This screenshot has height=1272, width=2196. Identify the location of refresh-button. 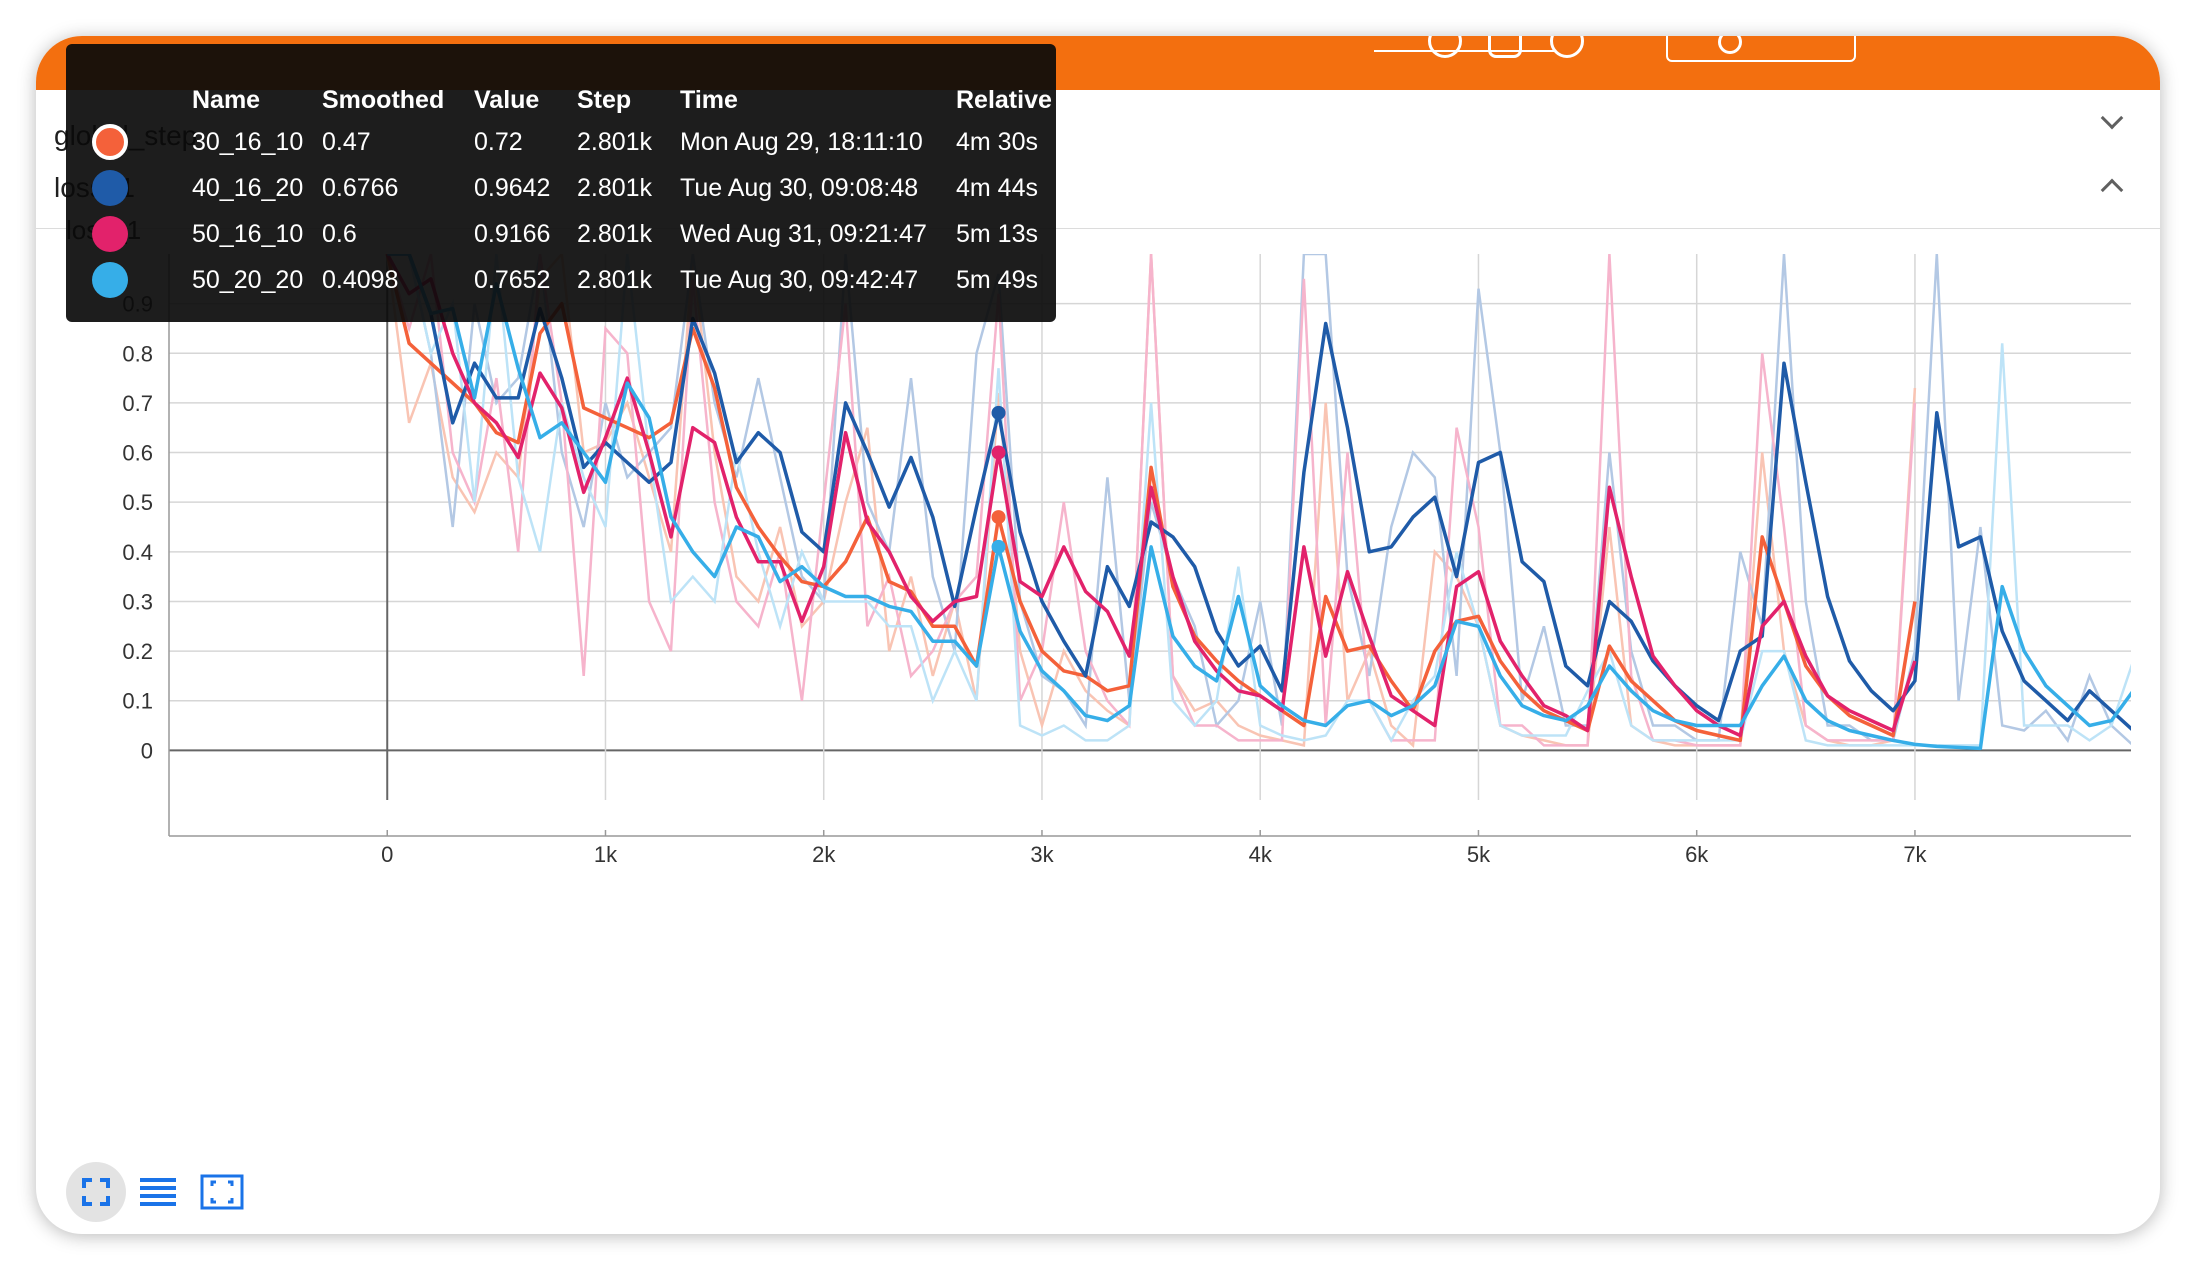
(1761, 49).